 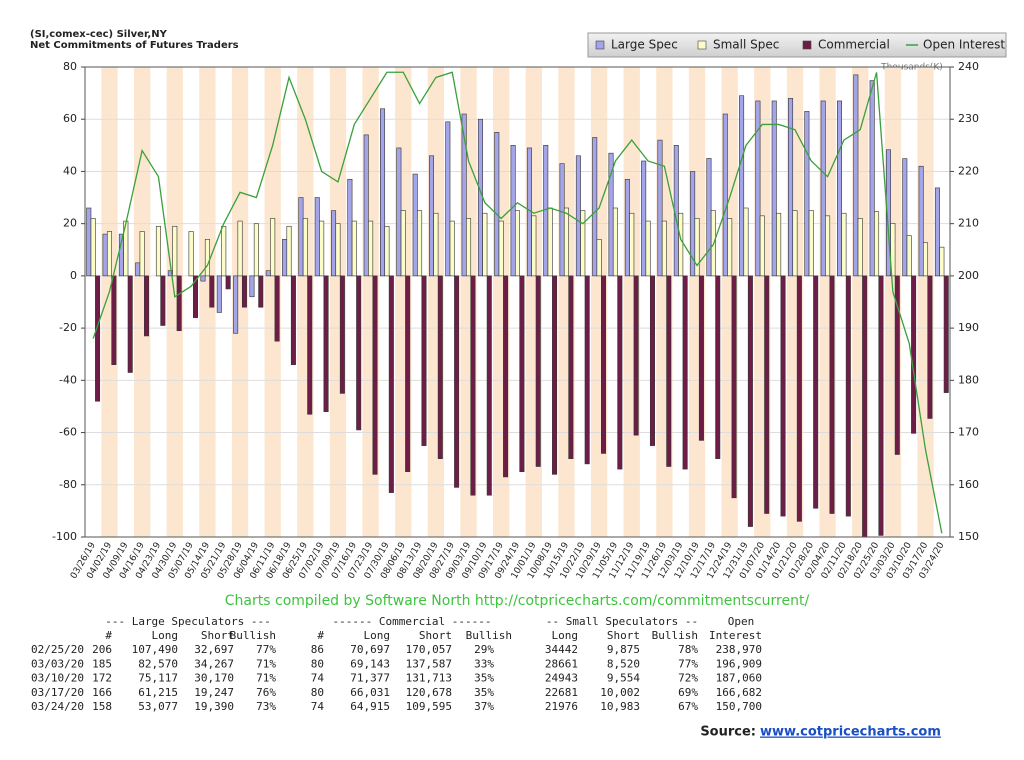 I want to click on table-cell: 75,117, so click(x=158, y=678).